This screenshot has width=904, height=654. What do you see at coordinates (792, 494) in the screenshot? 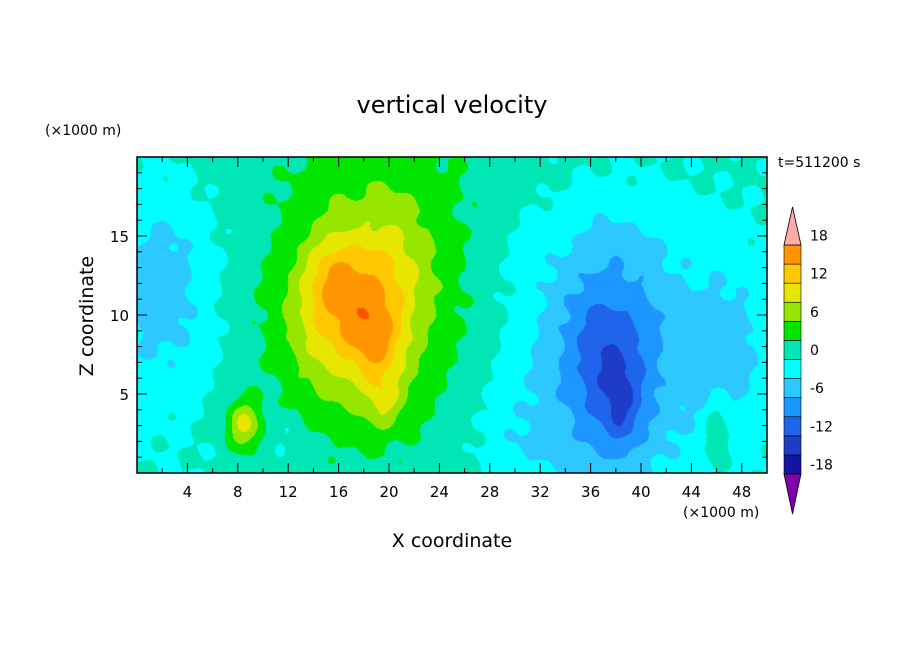
I see `colorbar-under-arrow` at bounding box center [792, 494].